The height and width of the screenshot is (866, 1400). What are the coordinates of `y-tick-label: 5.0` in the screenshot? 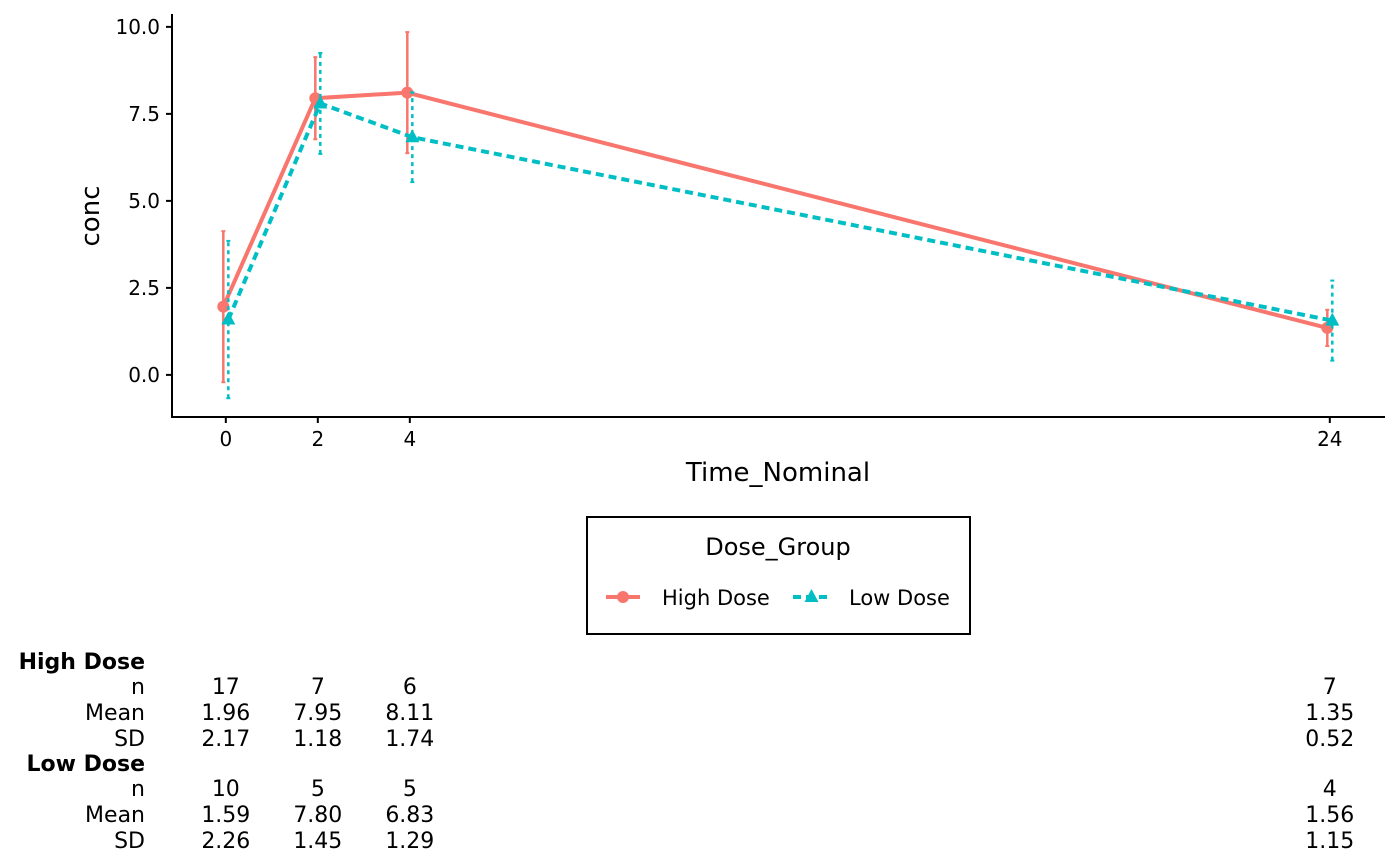 It's located at (144, 201).